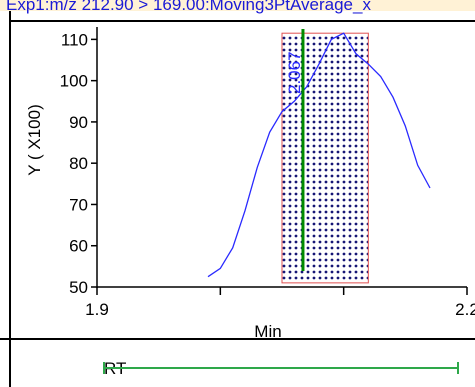  I want to click on y-ticks: 110 100 90 80 70 60 50, so click(78, 163).